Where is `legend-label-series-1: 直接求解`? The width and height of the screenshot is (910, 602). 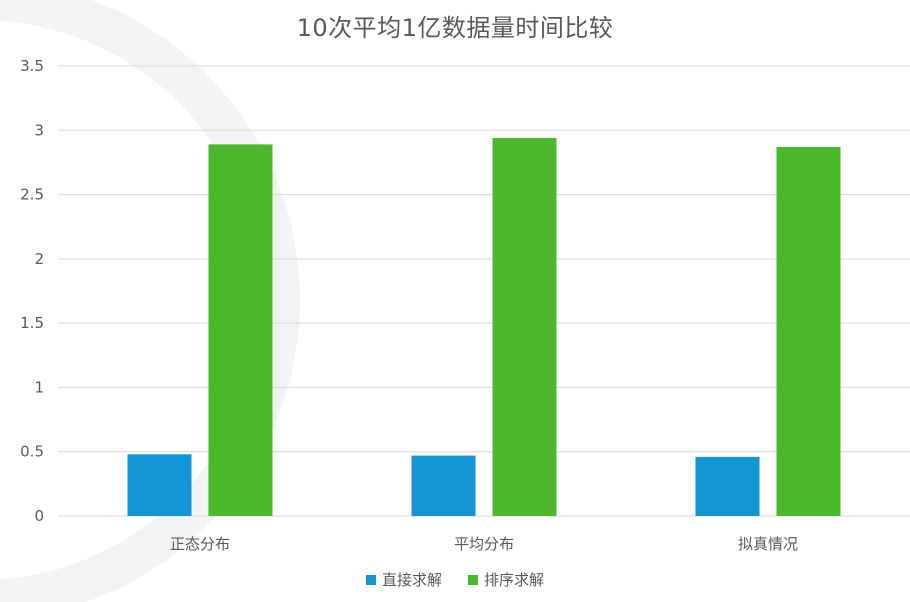
legend-label-series-1: 直接求解 is located at coordinates (411, 580).